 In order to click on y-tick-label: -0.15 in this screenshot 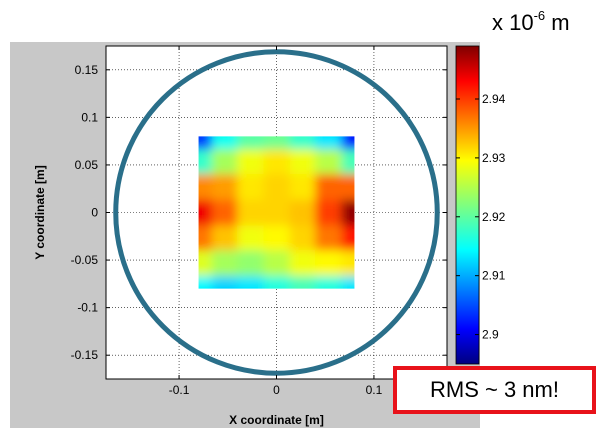, I will do `click(85, 355)`.